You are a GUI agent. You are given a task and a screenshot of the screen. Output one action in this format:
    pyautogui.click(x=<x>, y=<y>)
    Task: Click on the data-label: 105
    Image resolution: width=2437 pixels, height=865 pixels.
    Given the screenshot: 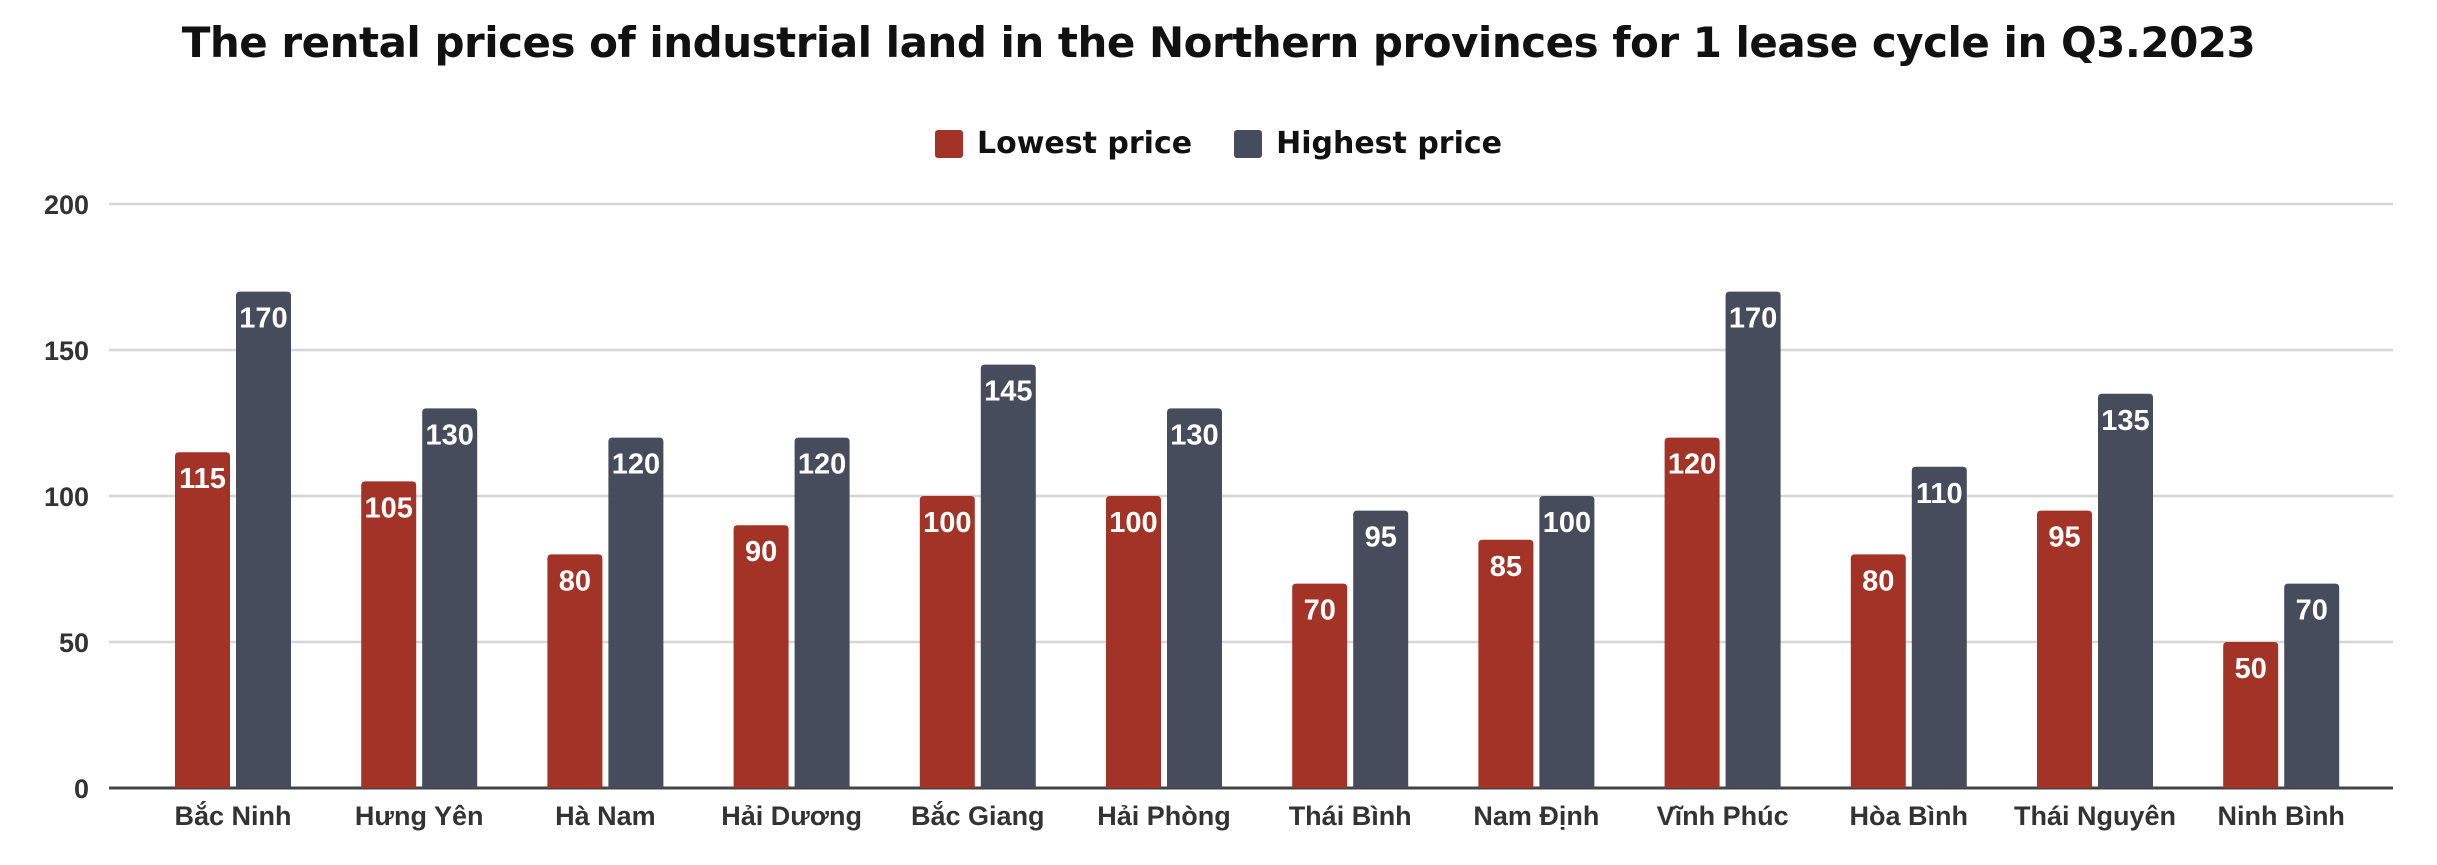 What is the action you would take?
    pyautogui.click(x=389, y=508)
    